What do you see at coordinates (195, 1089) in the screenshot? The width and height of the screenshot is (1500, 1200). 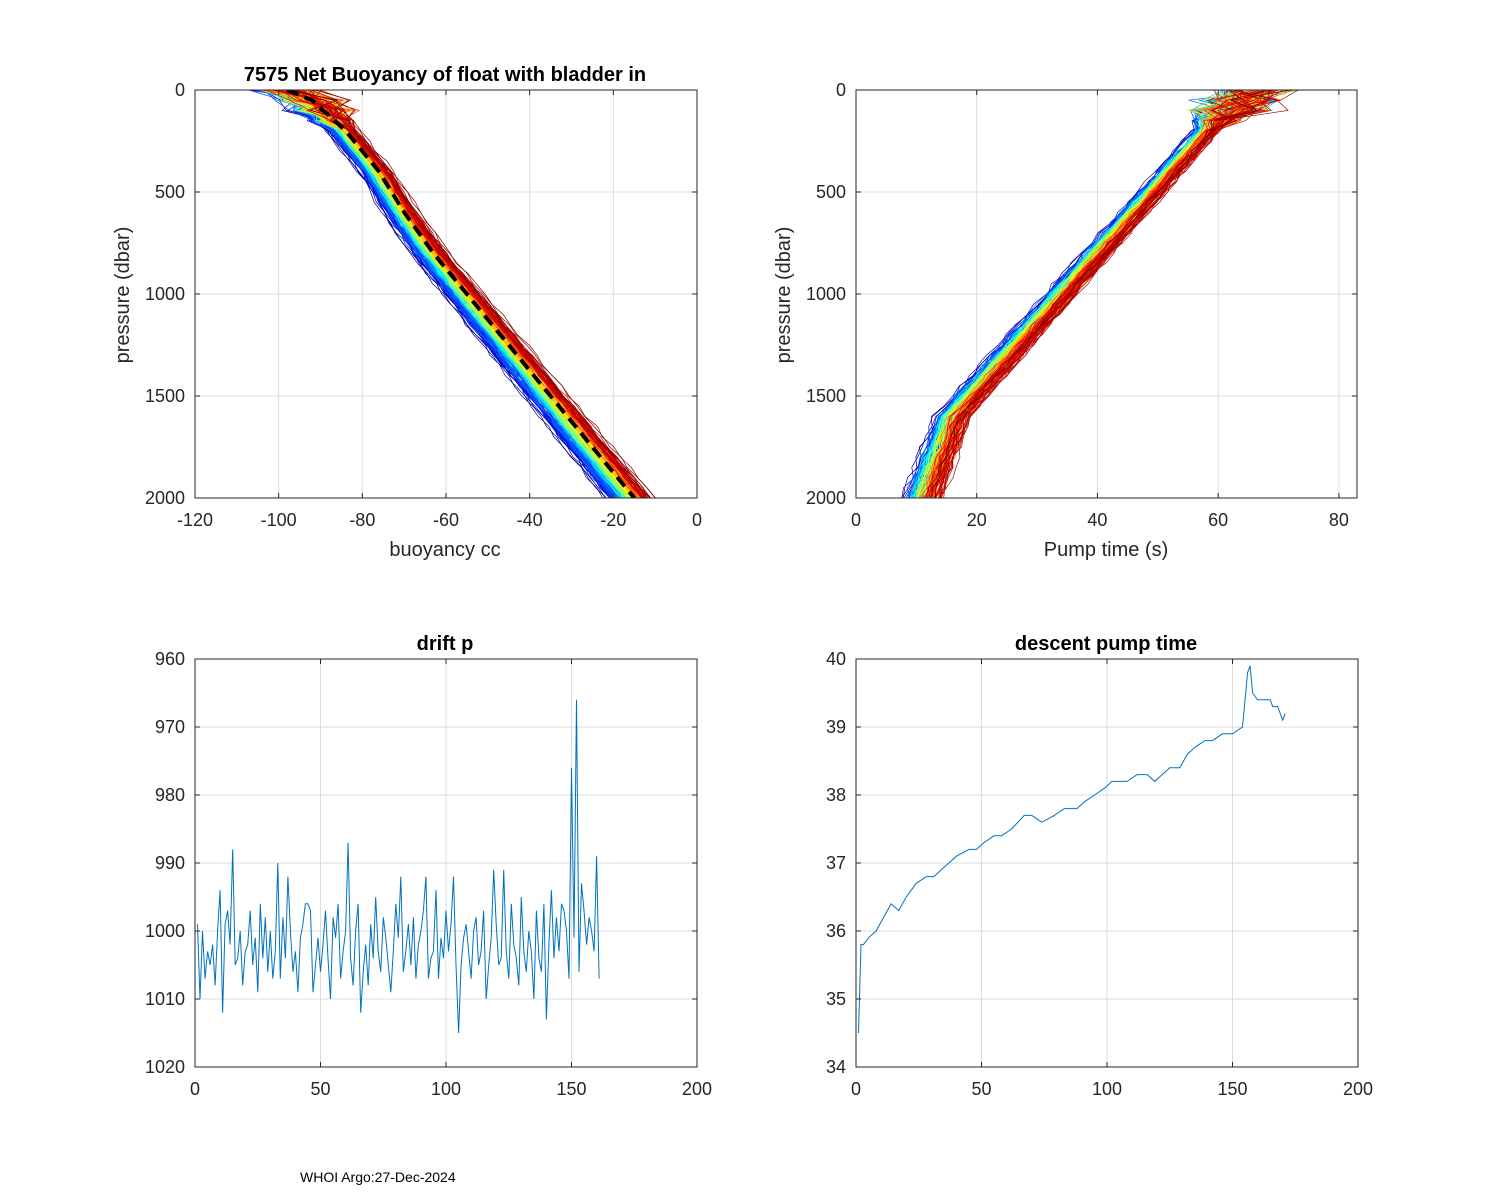 I see `driftp-xtick-label: 0` at bounding box center [195, 1089].